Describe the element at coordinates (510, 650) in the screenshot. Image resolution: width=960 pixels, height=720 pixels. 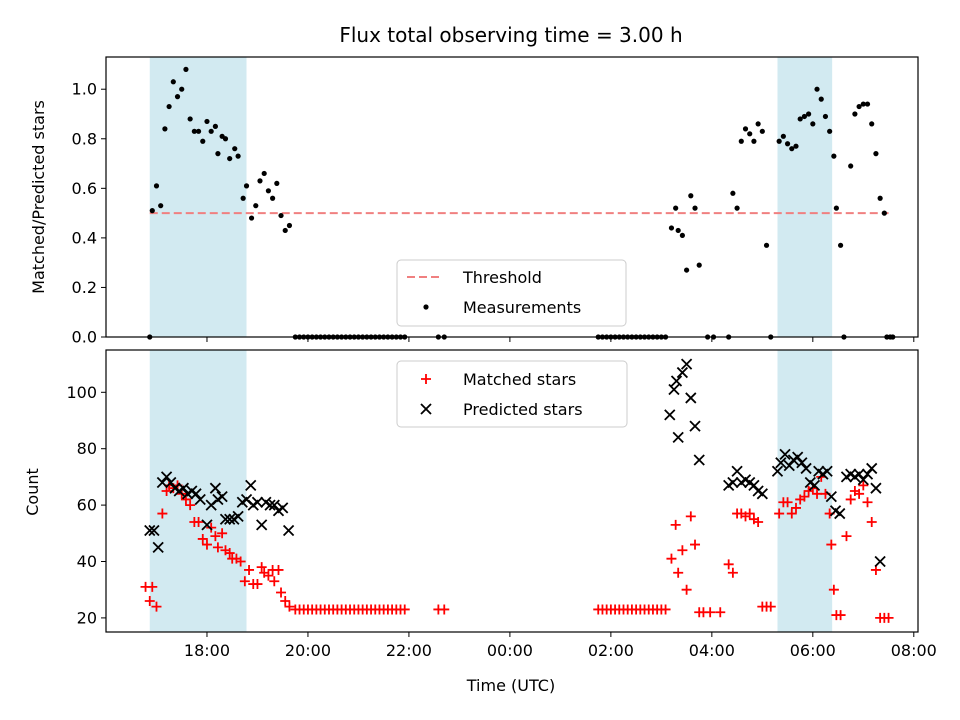
I see `x-tick-label: 00:00` at that location.